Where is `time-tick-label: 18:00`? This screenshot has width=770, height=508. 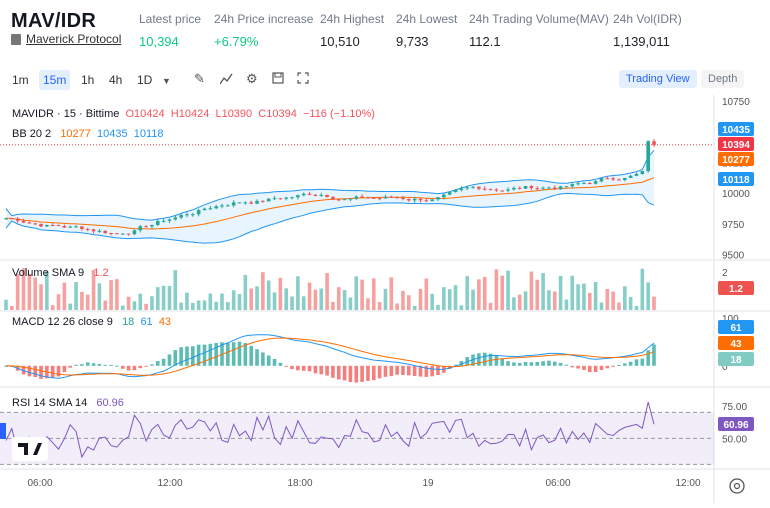
time-tick-label: 18:00 is located at coordinates (299, 483).